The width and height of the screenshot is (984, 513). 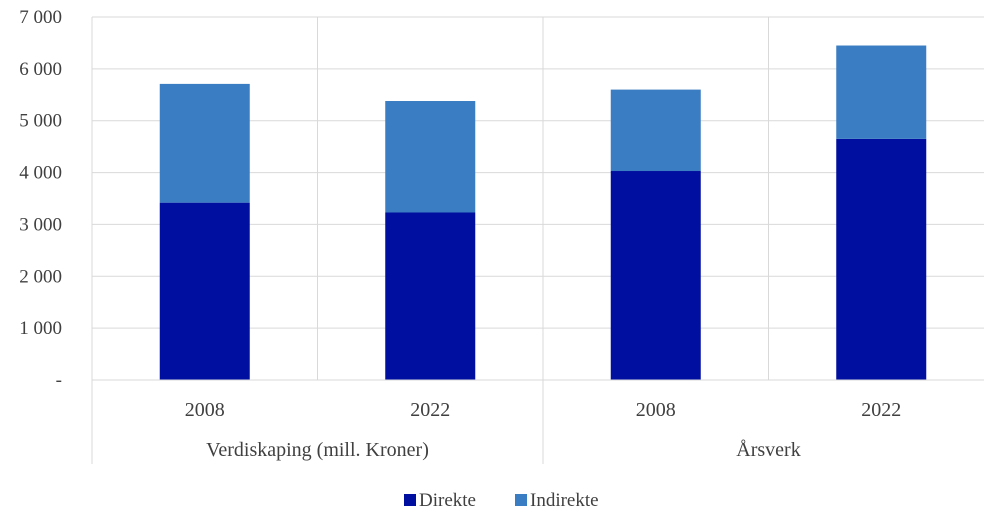 What do you see at coordinates (40, 276) in the screenshot?
I see `y-tick-label: 2 000` at bounding box center [40, 276].